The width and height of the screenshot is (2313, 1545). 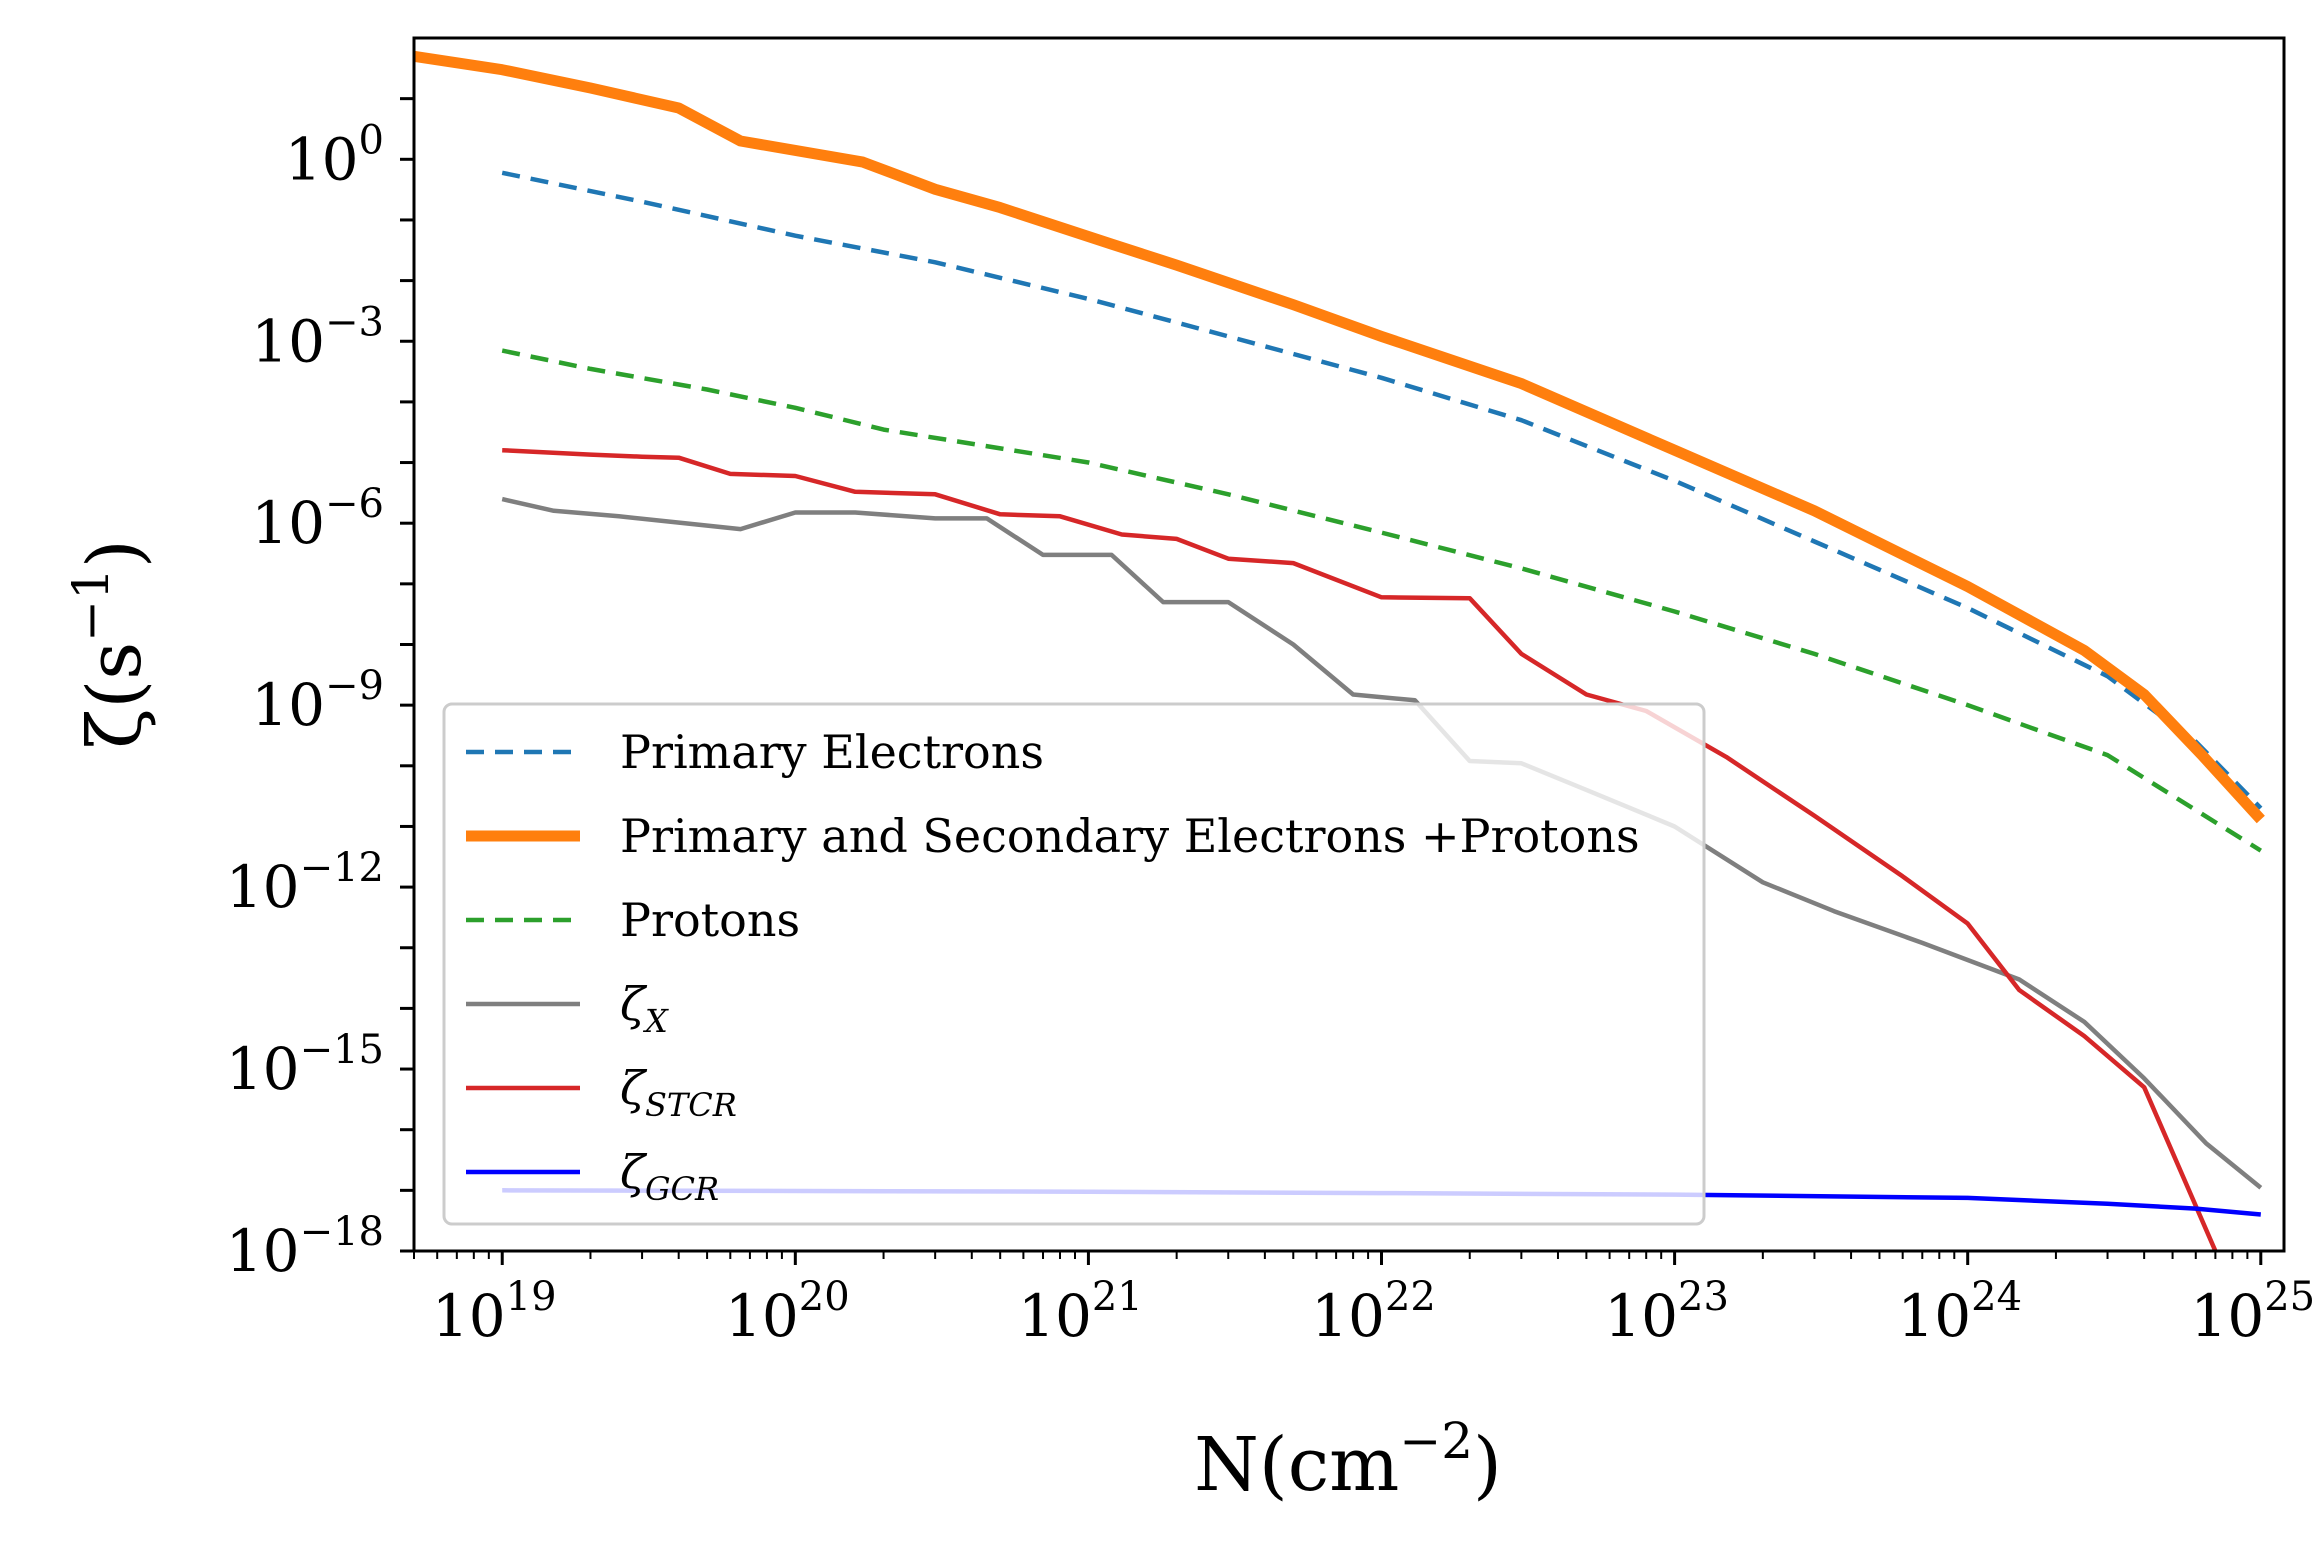 I want to click on x-tick-label: 1020, so click(x=787, y=1312).